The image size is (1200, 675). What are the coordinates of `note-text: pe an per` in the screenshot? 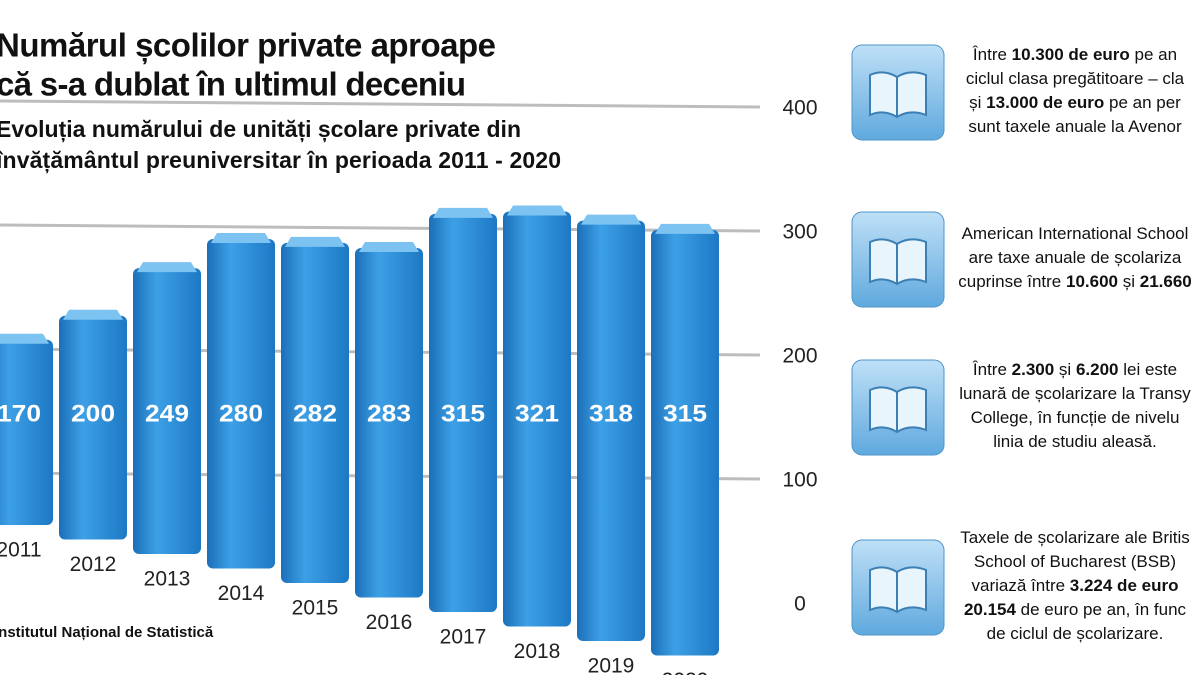 It's located at (1142, 102).